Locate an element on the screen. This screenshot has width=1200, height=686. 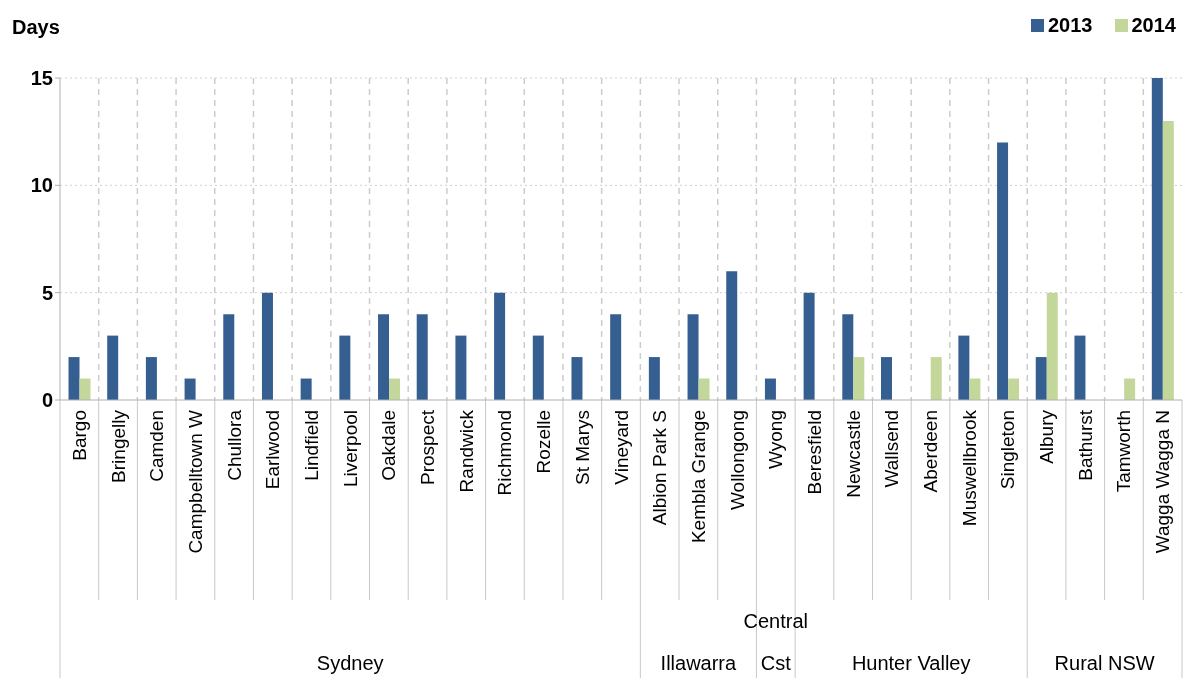
text: Sydney is located at coordinates (350, 663).